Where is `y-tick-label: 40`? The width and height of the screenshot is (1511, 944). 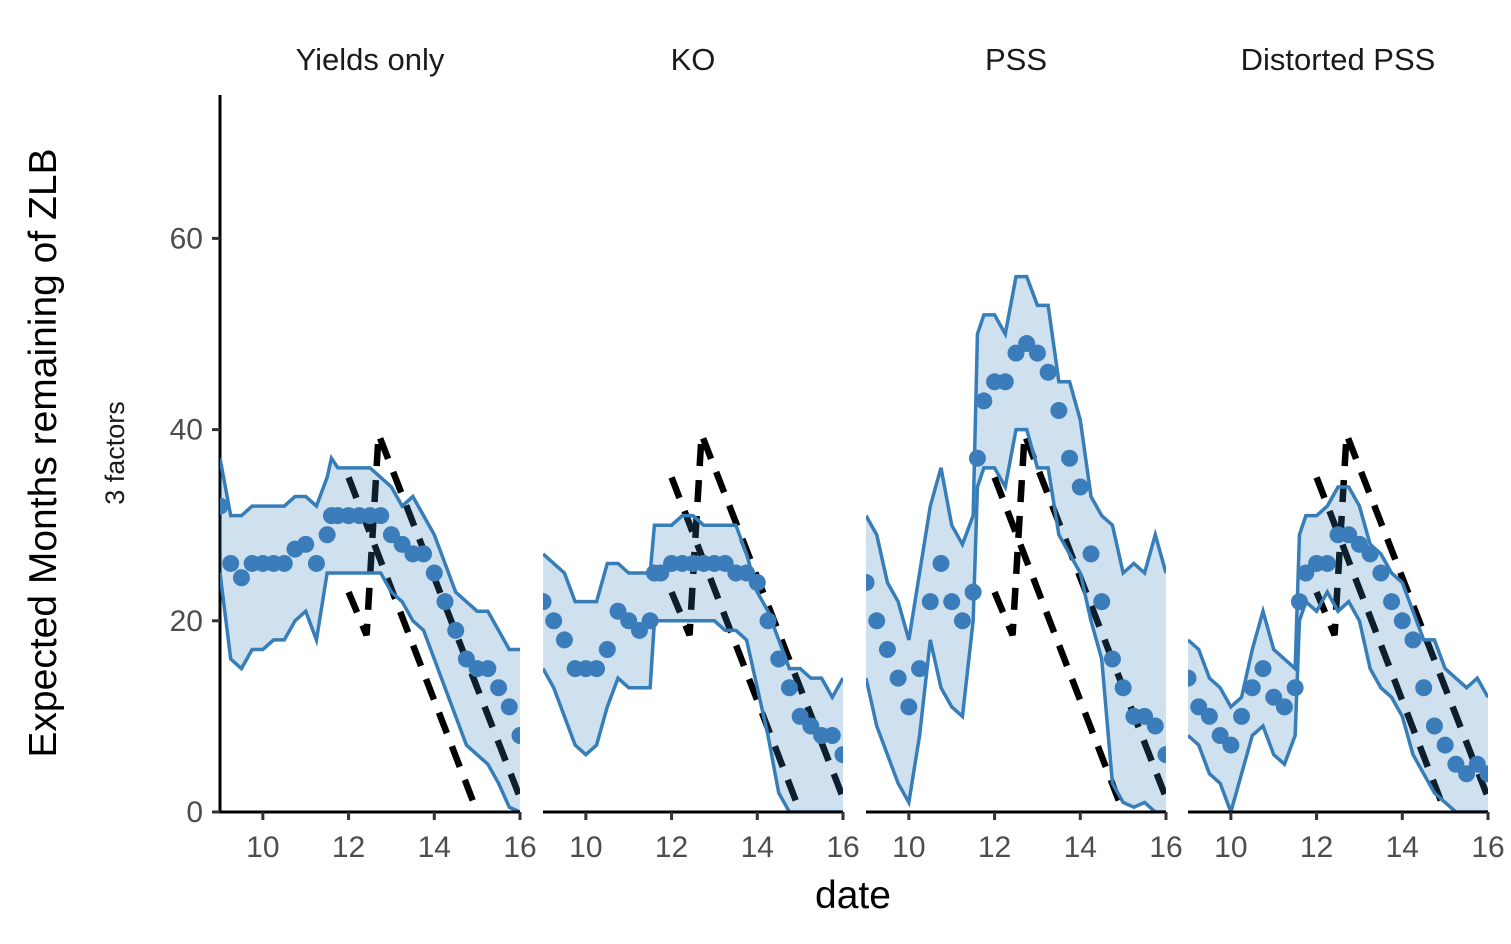 y-tick-label: 40 is located at coordinates (186, 430).